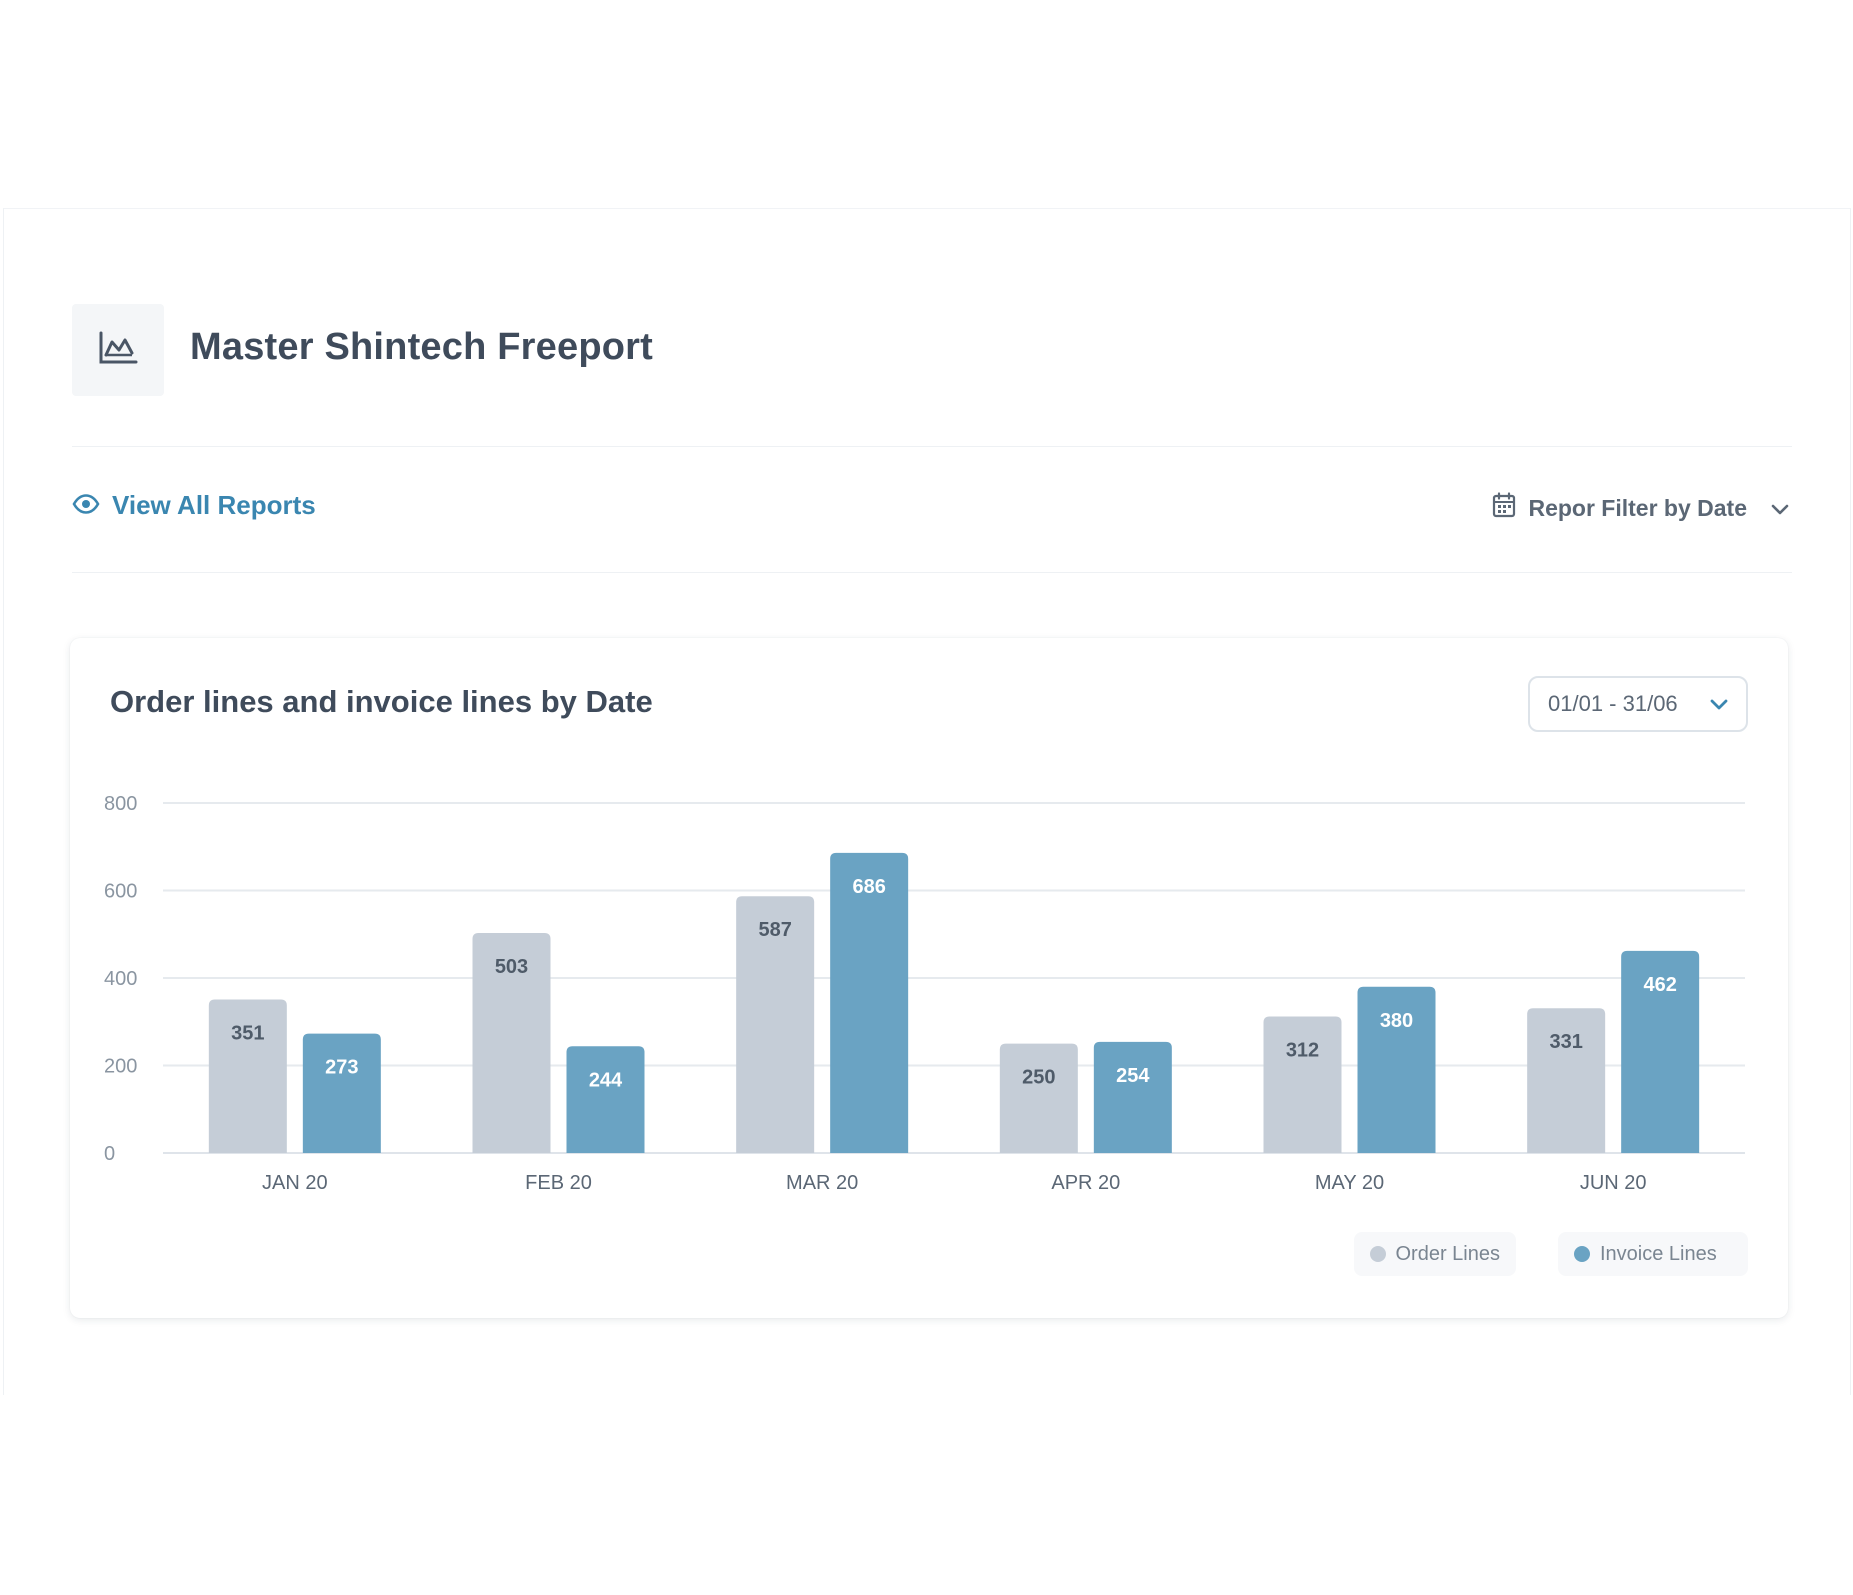  Describe the element at coordinates (1613, 703) in the screenshot. I see `date-range-value: 01/01 - 31/06` at that location.